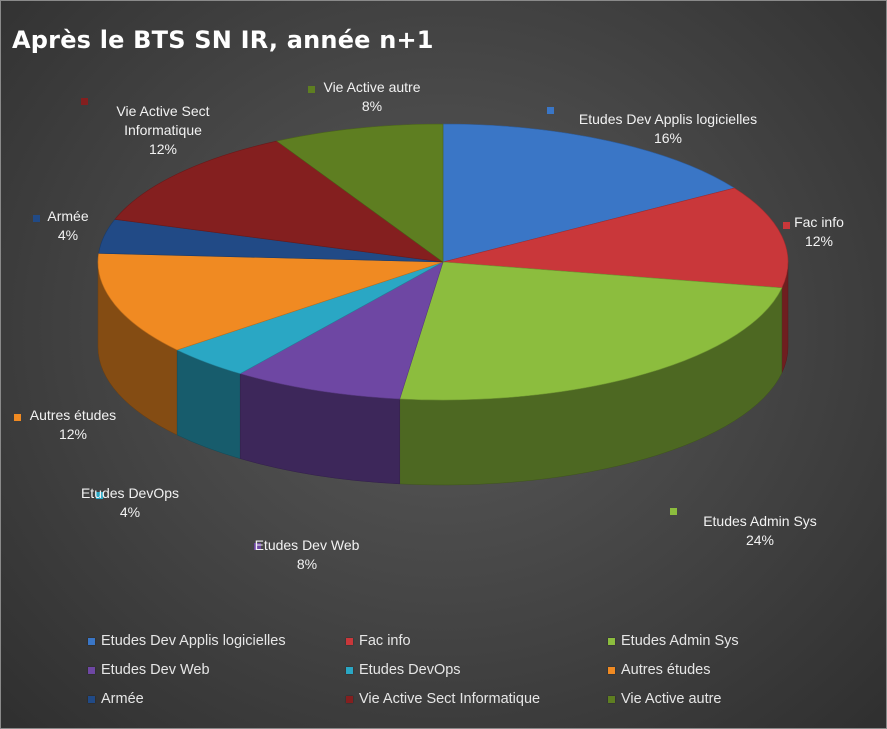  I want to click on data-label-name: Informatique, so click(163, 130).